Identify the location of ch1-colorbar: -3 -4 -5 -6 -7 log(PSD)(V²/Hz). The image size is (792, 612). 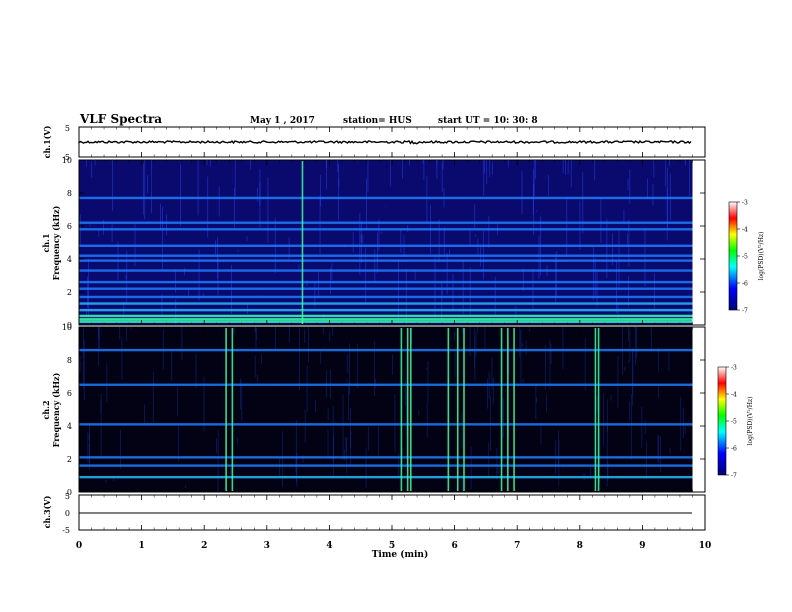
(746, 257).